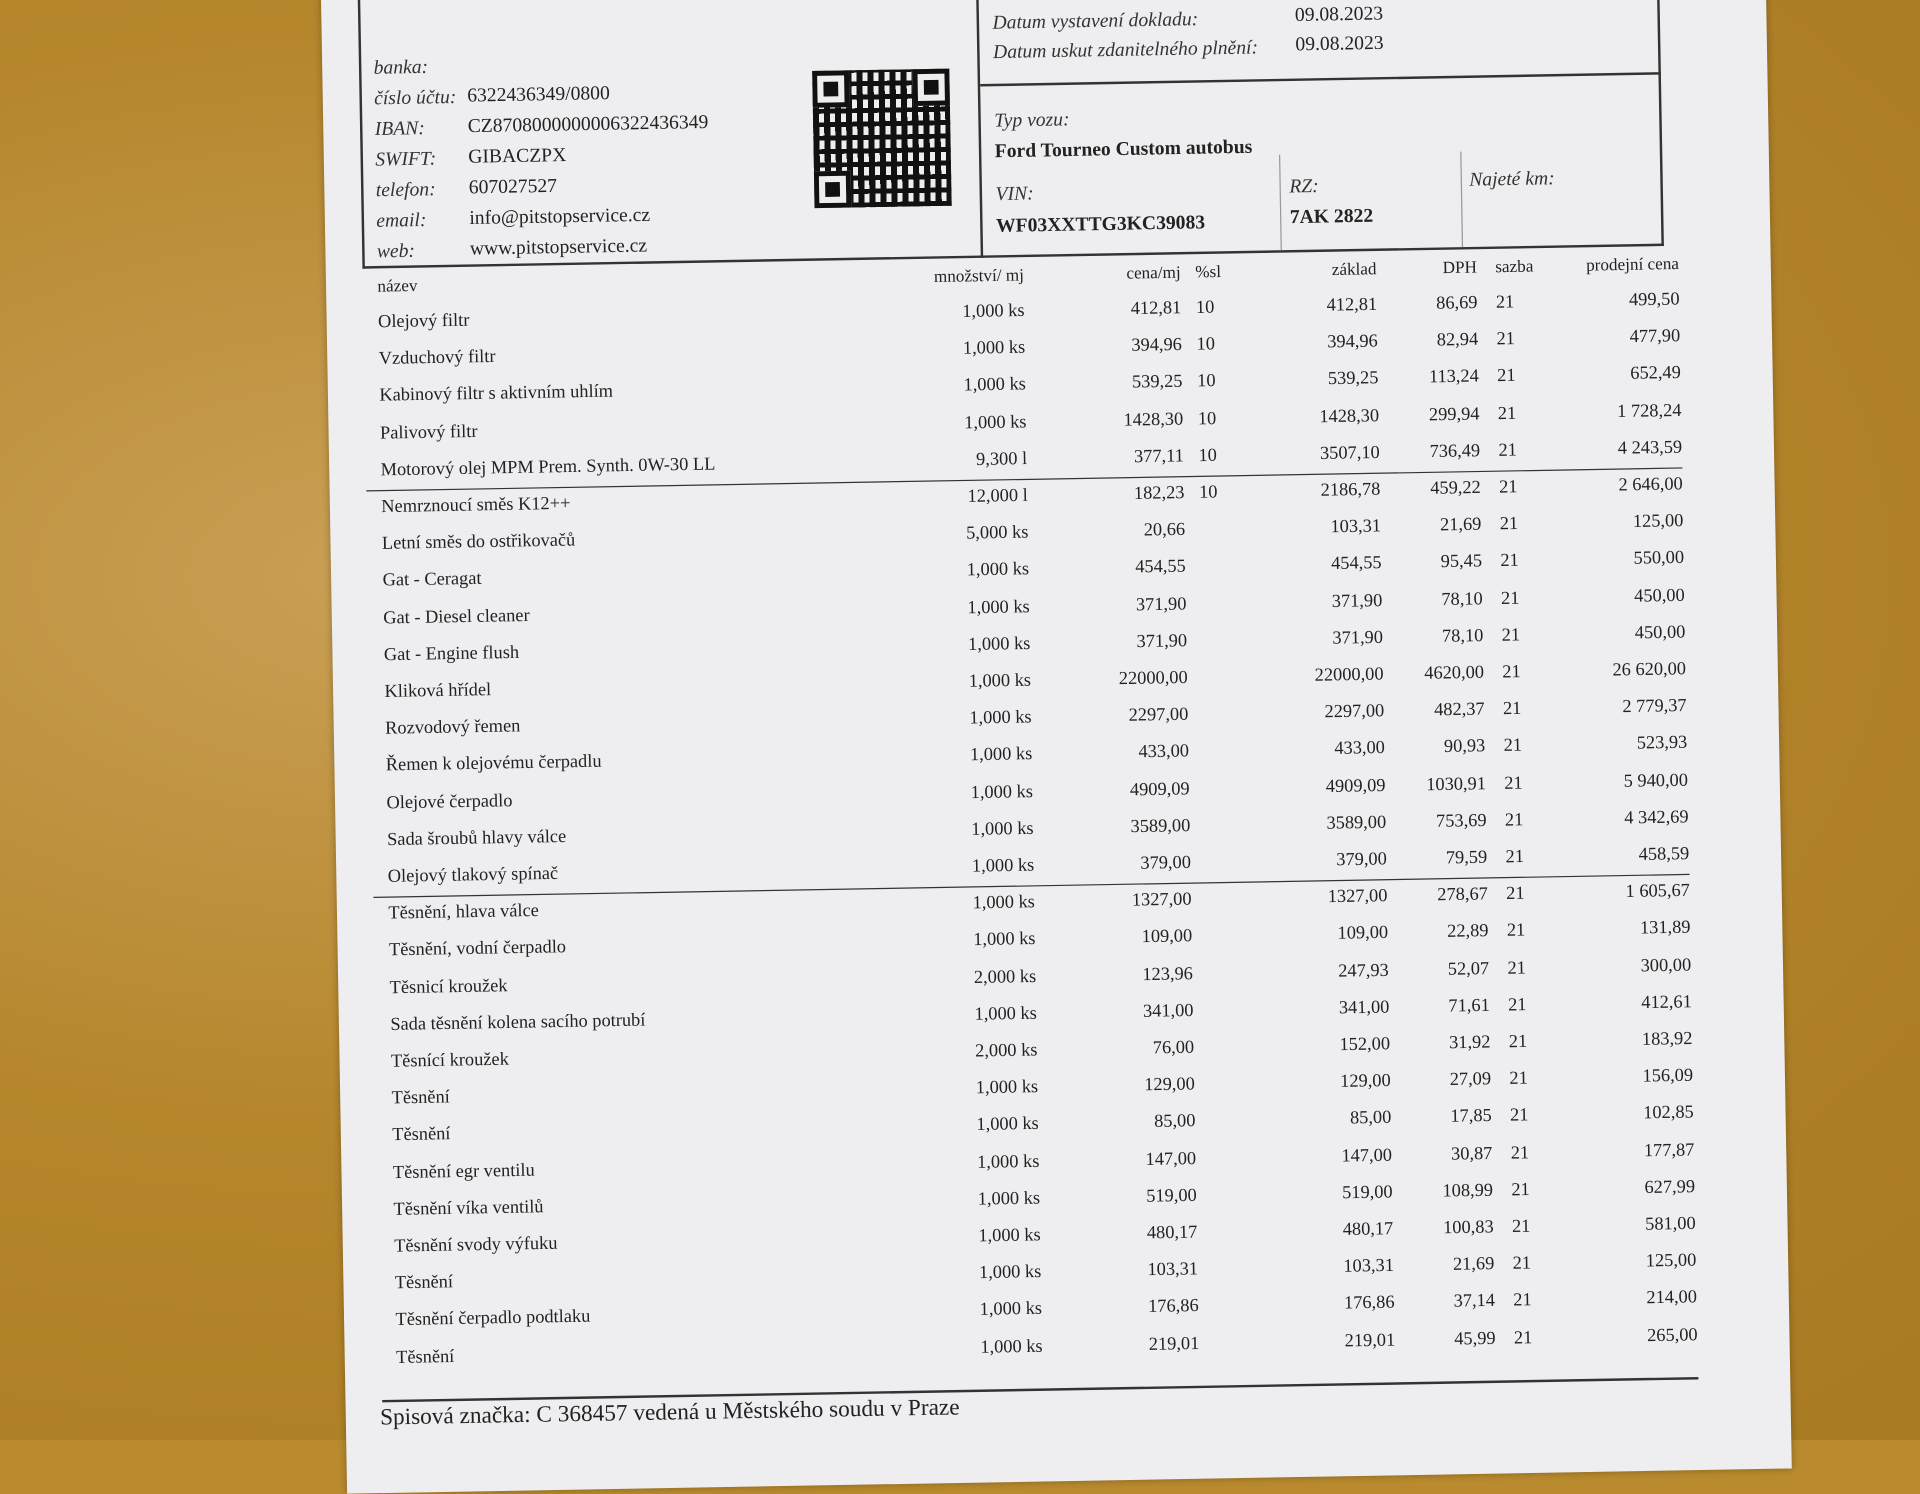  Describe the element at coordinates (558, 247) in the screenshot. I see `web-value: www.pitstopservice.cz` at that location.